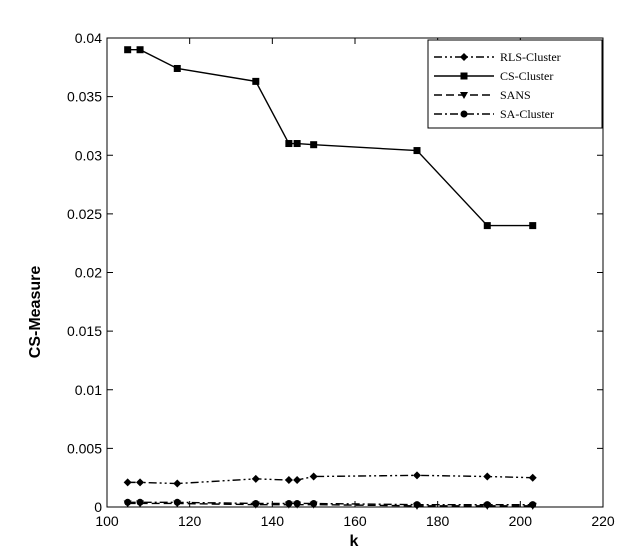 The height and width of the screenshot is (553, 622). Describe the element at coordinates (464, 114) in the screenshot. I see `legend-marker-sa-cluster` at that location.